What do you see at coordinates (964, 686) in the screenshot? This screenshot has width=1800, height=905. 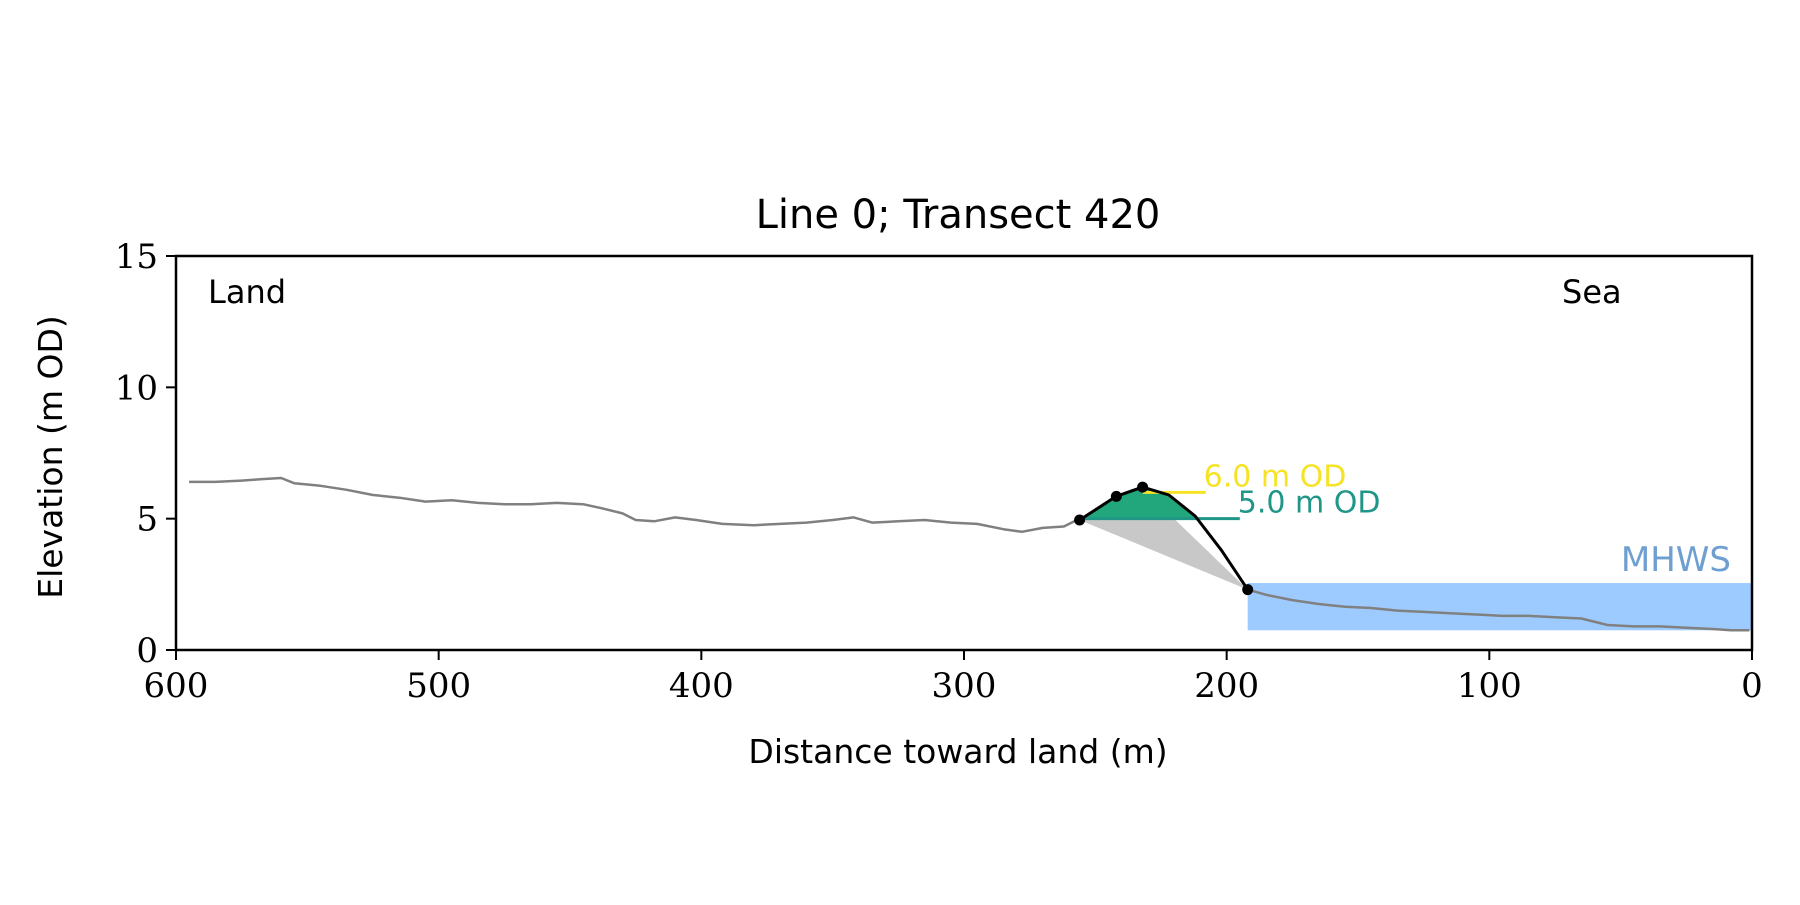 I see `x-tick-label: 300` at bounding box center [964, 686].